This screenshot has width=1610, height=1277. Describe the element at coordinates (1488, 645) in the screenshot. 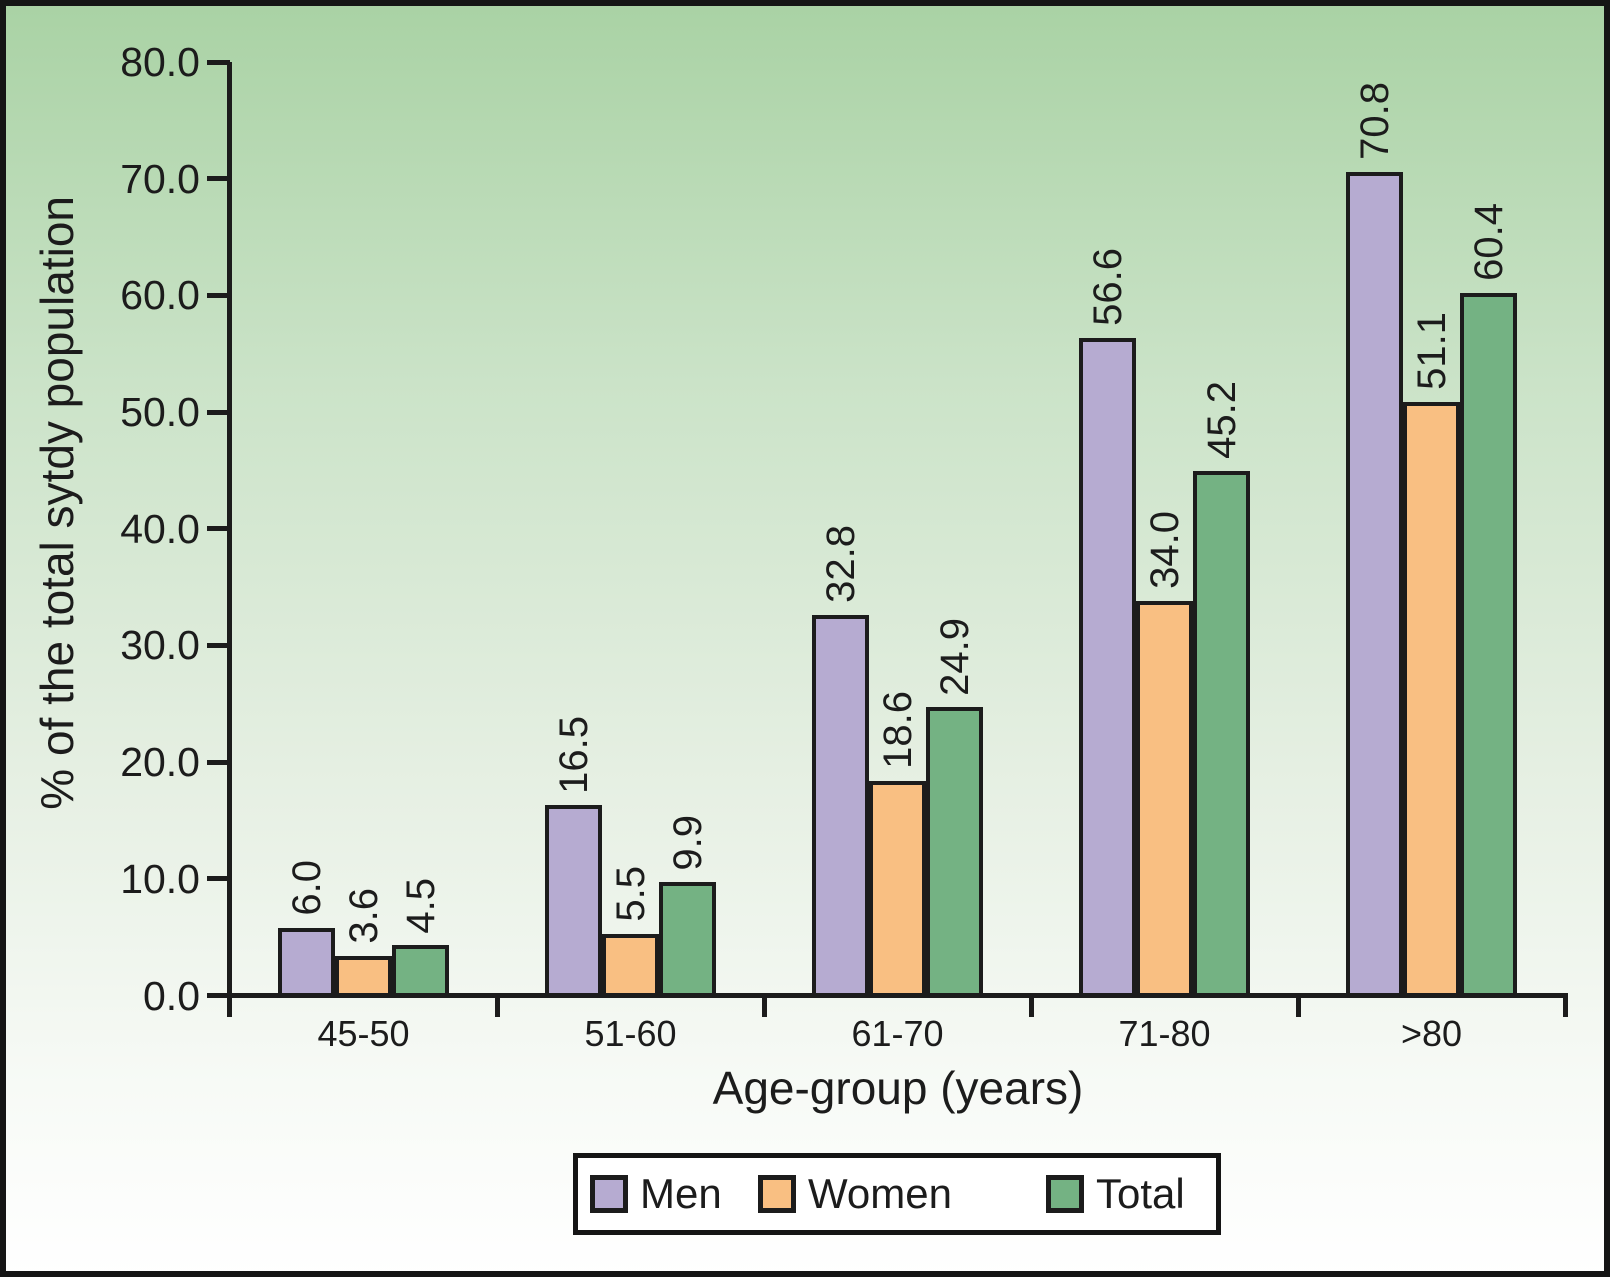

I see `bar-total->80` at that location.